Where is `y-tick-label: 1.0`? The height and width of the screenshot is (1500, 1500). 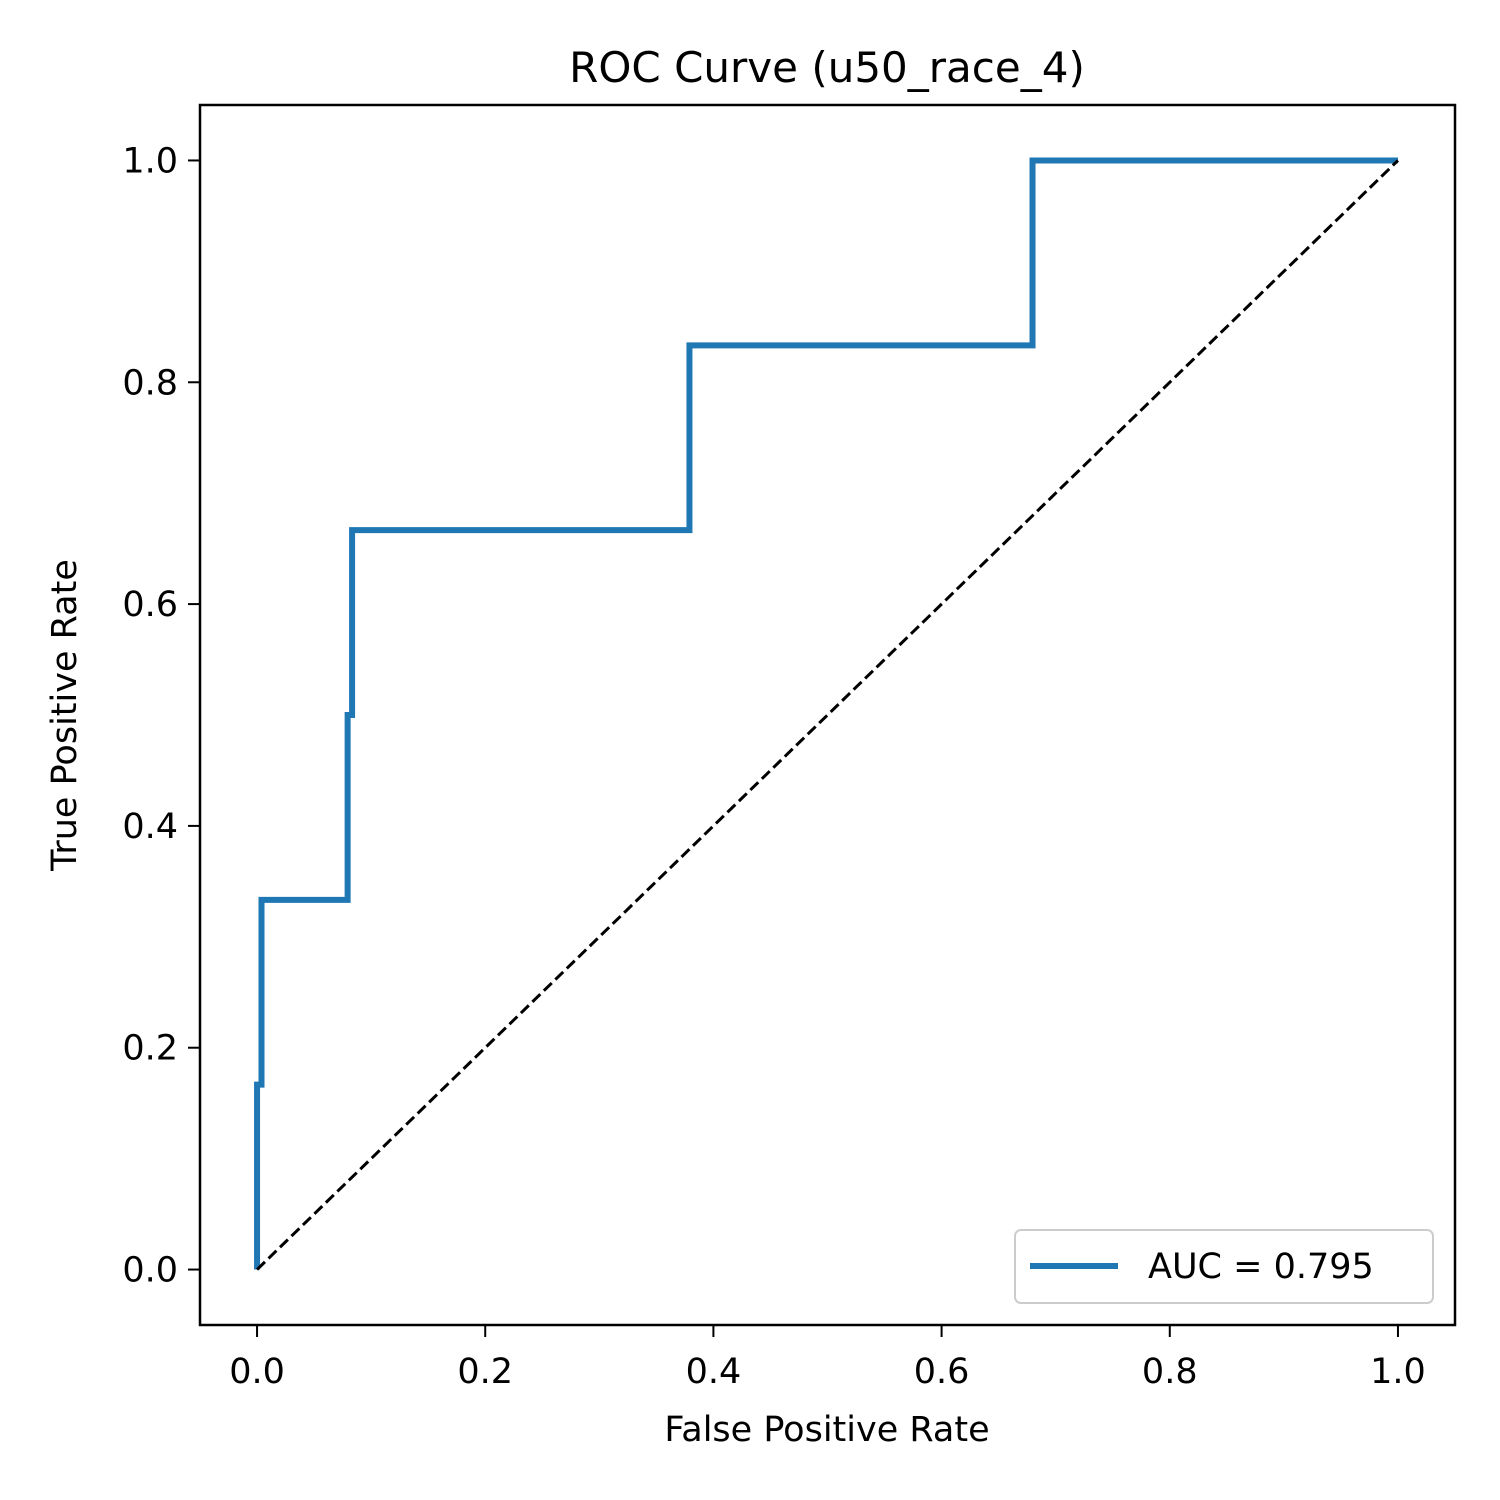 y-tick-label: 1.0 is located at coordinates (150, 161).